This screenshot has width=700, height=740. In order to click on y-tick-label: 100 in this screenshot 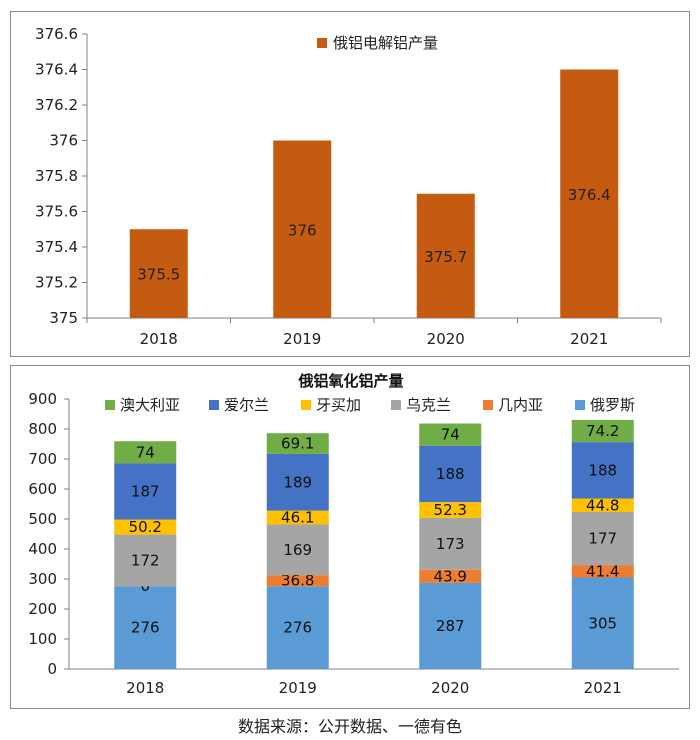, I will do `click(42, 639)`.